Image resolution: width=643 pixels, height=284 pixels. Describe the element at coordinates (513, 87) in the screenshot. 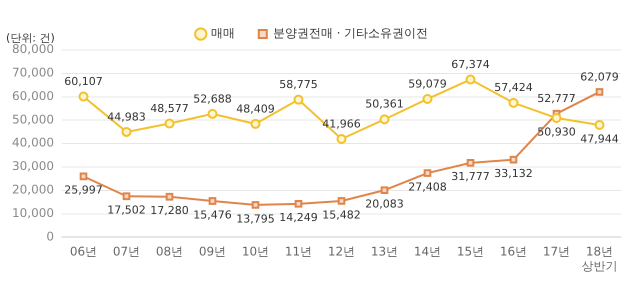

I see `data-label: 57,424` at that location.